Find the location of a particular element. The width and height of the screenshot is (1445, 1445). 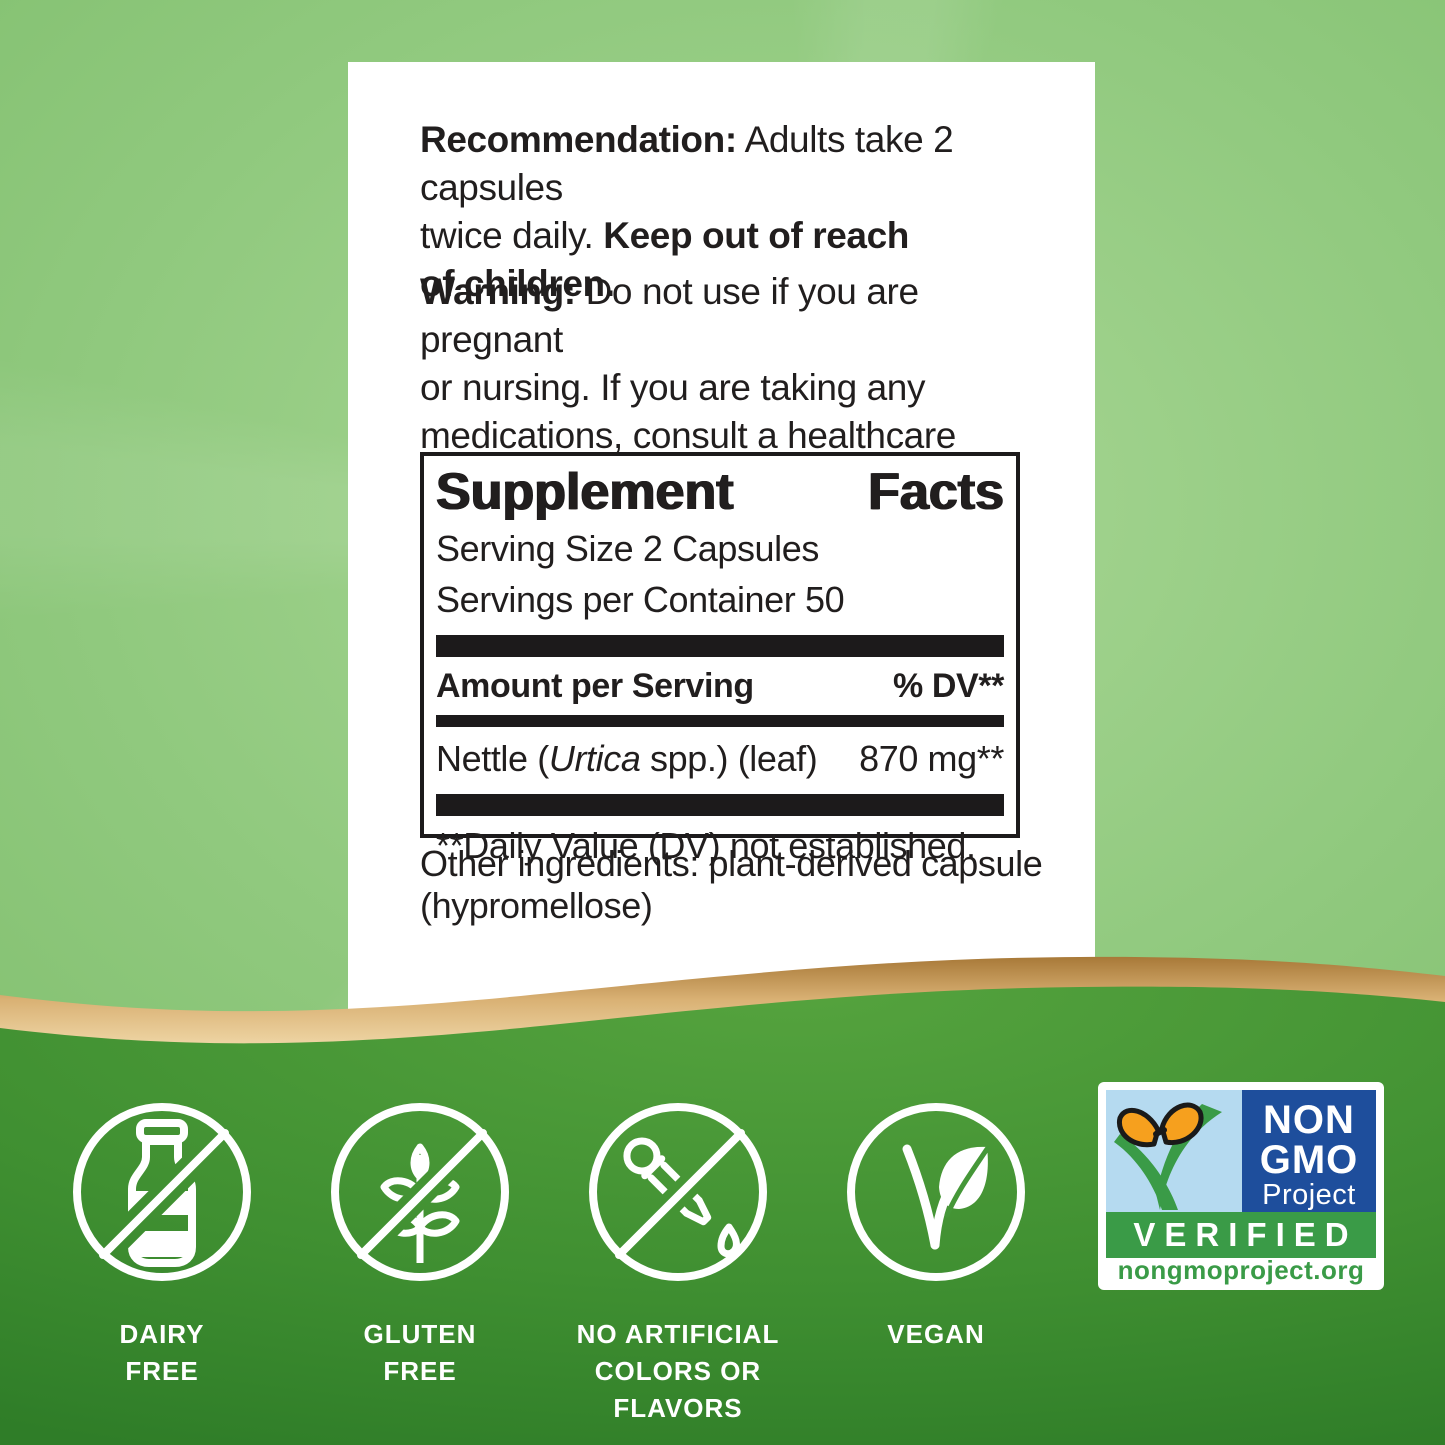

amount-header-row: Amount per Serving % DV** is located at coordinates (720, 686).